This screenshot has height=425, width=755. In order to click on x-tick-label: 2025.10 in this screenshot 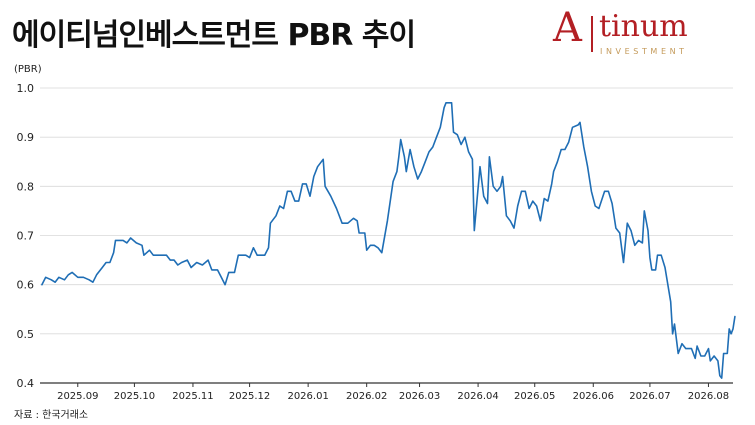, I will do `click(134, 396)`.